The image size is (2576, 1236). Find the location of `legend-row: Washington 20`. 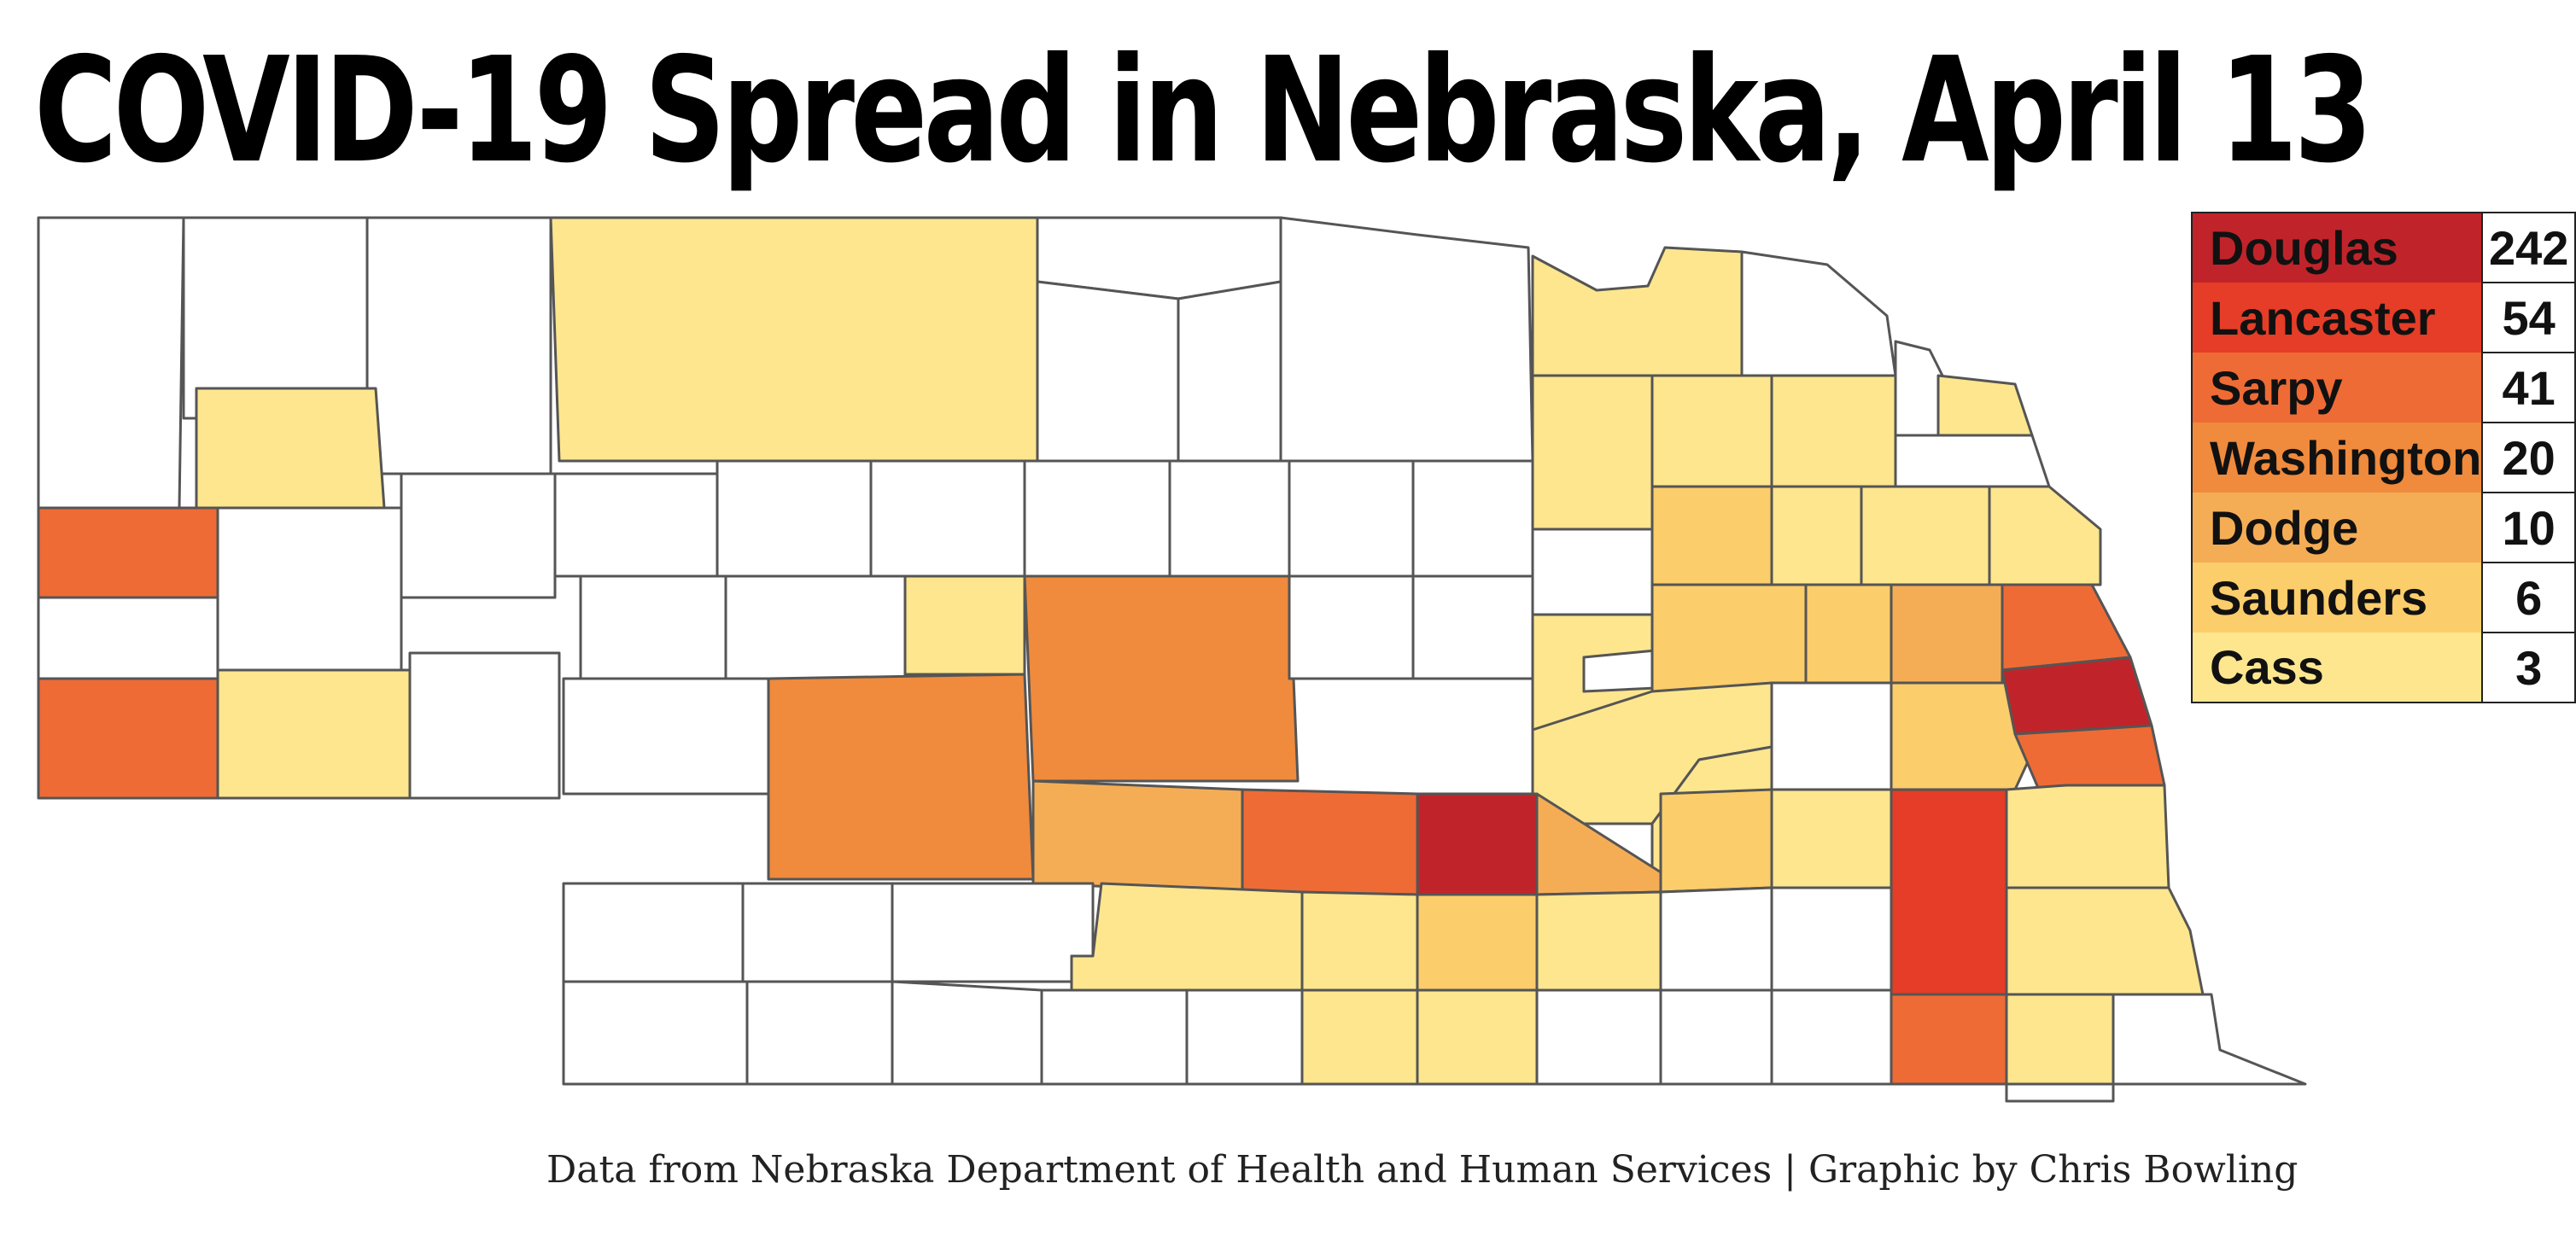

legend-row: Washington 20 is located at coordinates (2383, 457).